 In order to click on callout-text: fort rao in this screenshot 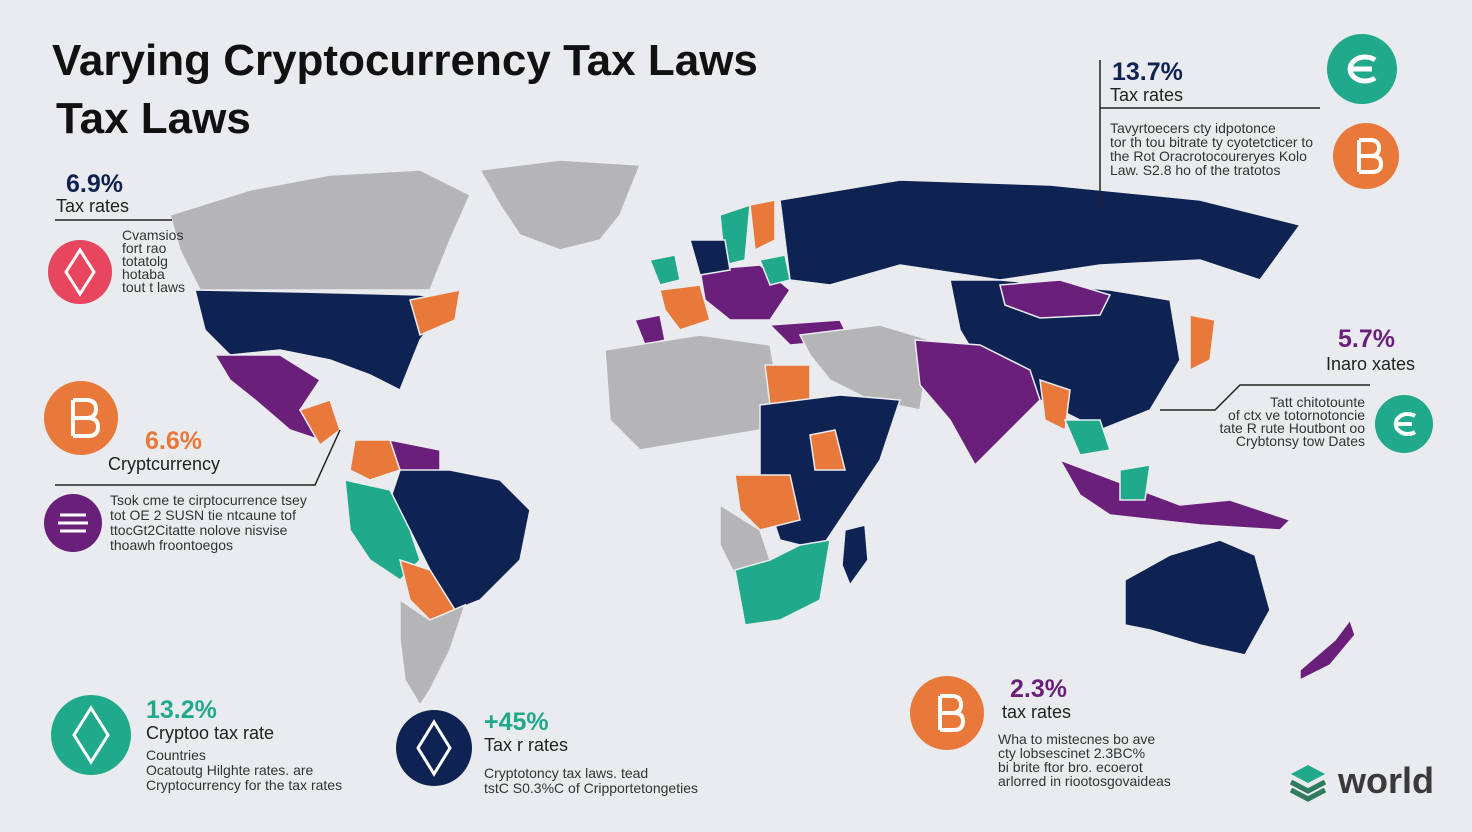, I will do `click(144, 248)`.